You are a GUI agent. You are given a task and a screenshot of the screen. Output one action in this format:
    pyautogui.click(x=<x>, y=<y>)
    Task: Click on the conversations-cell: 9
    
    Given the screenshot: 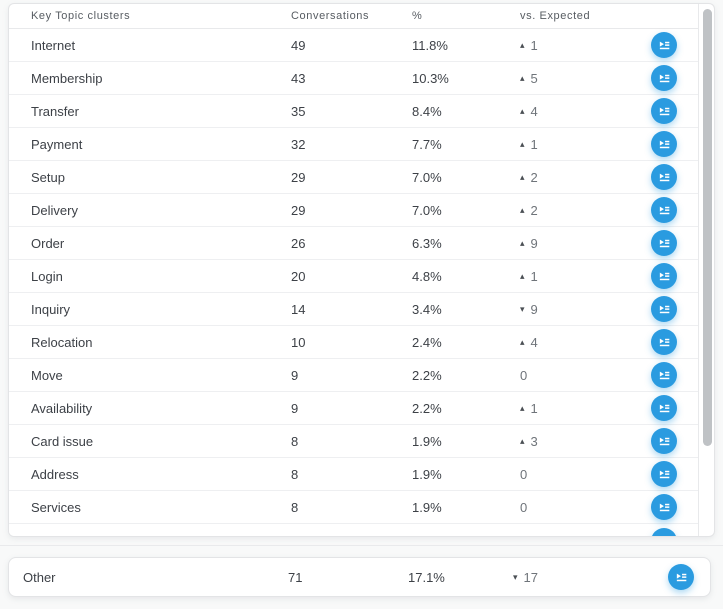 What is the action you would take?
    pyautogui.click(x=295, y=408)
    